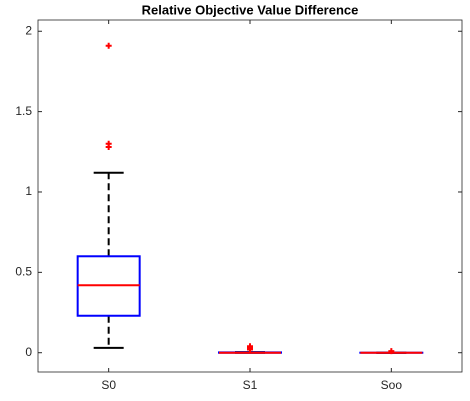 This screenshot has width=470, height=401. I want to click on y-tick-label: 0, so click(28, 352).